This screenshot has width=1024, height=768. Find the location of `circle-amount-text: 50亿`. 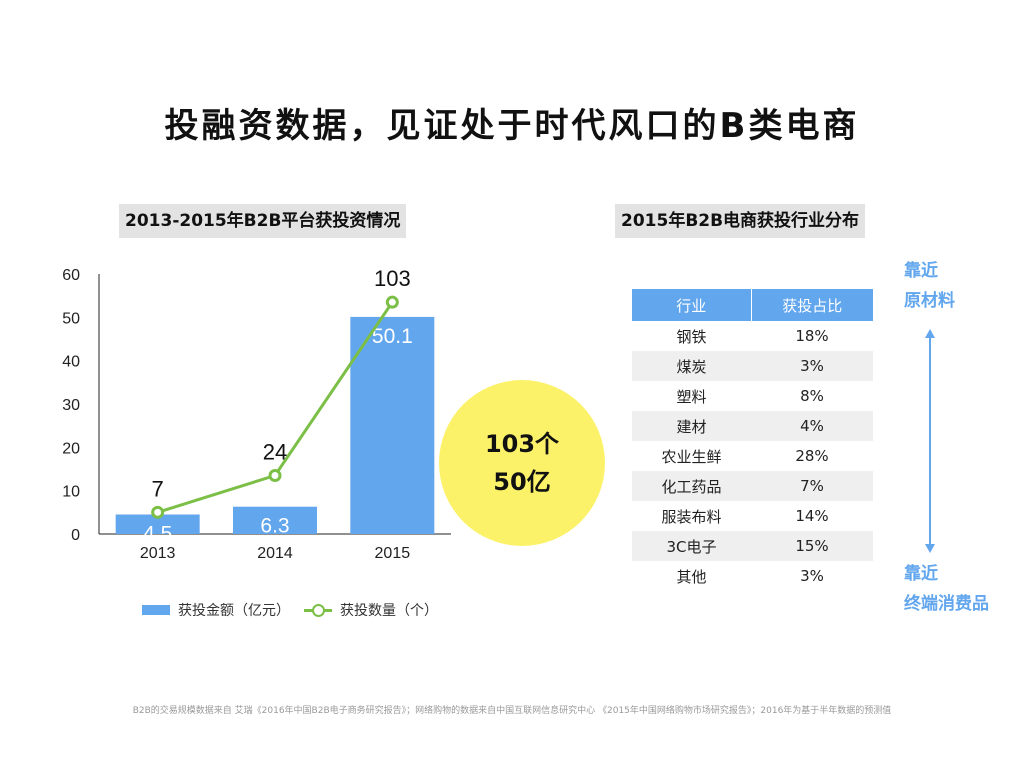

circle-amount-text: 50亿 is located at coordinates (522, 482).